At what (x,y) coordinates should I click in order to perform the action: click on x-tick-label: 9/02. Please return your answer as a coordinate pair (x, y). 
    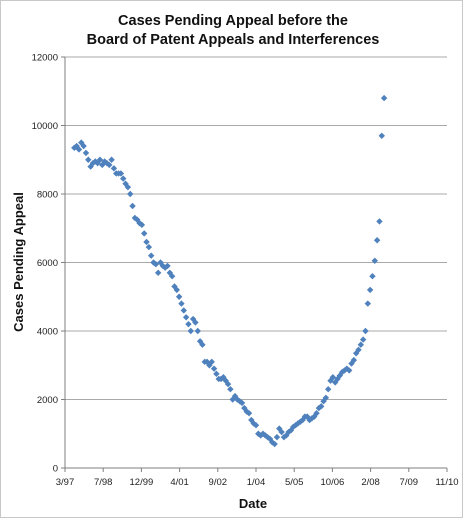
    Looking at the image, I should click on (218, 482).